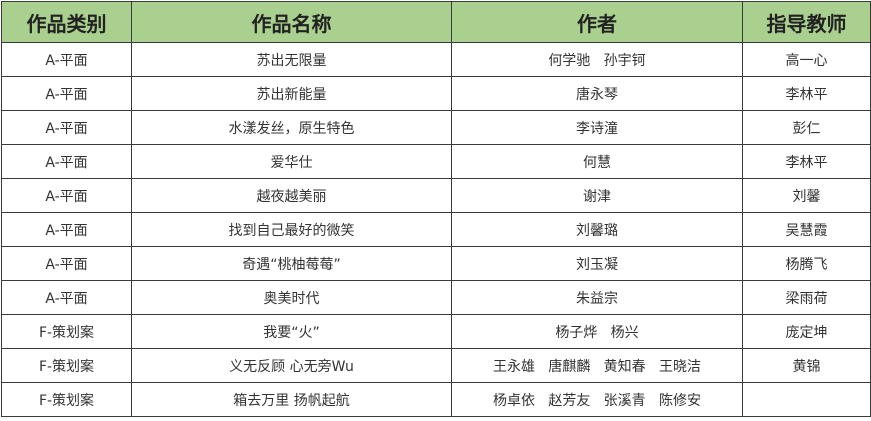 The height and width of the screenshot is (421, 871). Describe the element at coordinates (597, 161) in the screenshot. I see `cell-author: 何慧` at that location.